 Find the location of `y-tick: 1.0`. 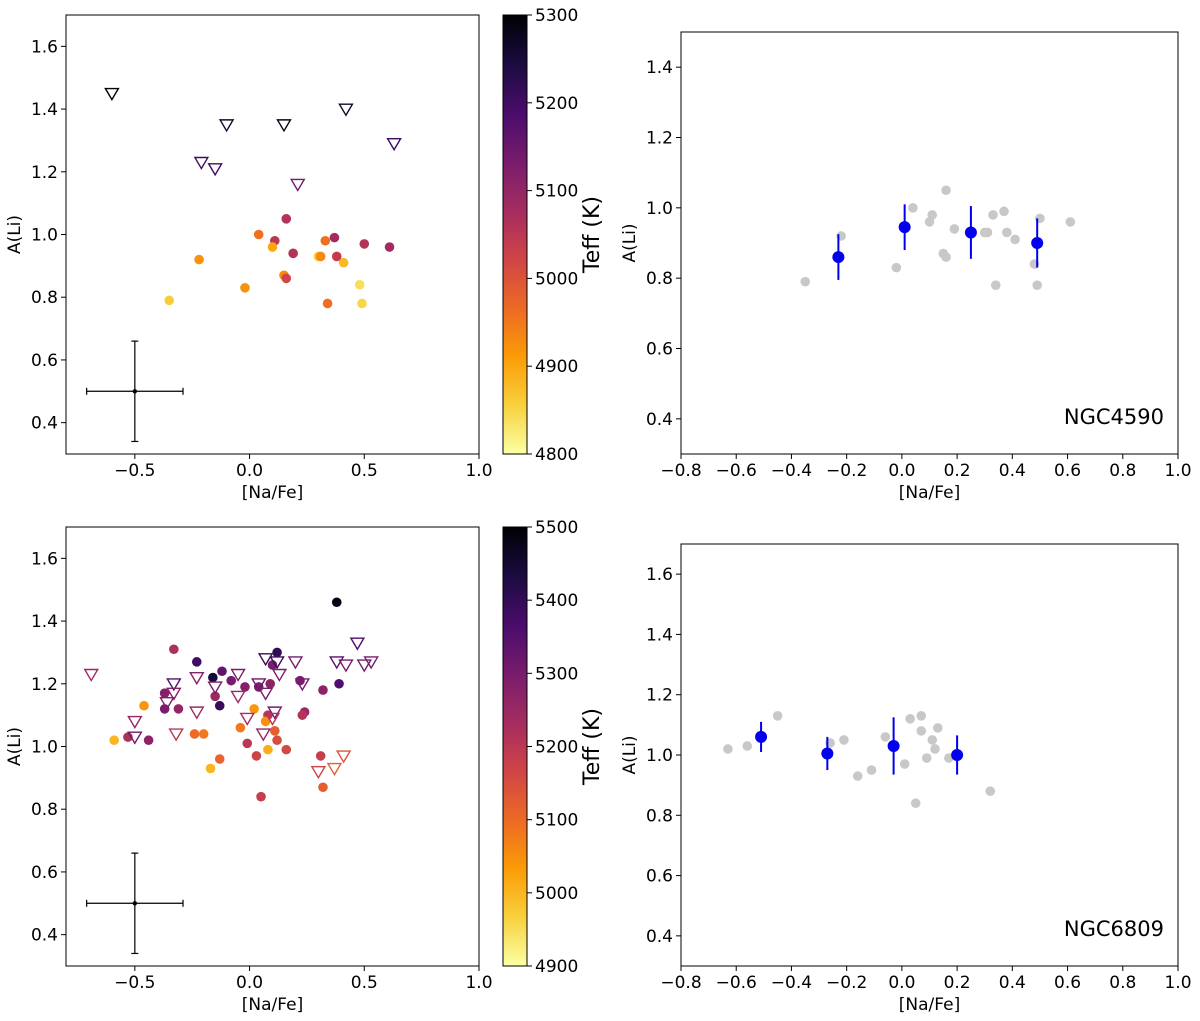

y-tick: 1.0 is located at coordinates (663, 209).